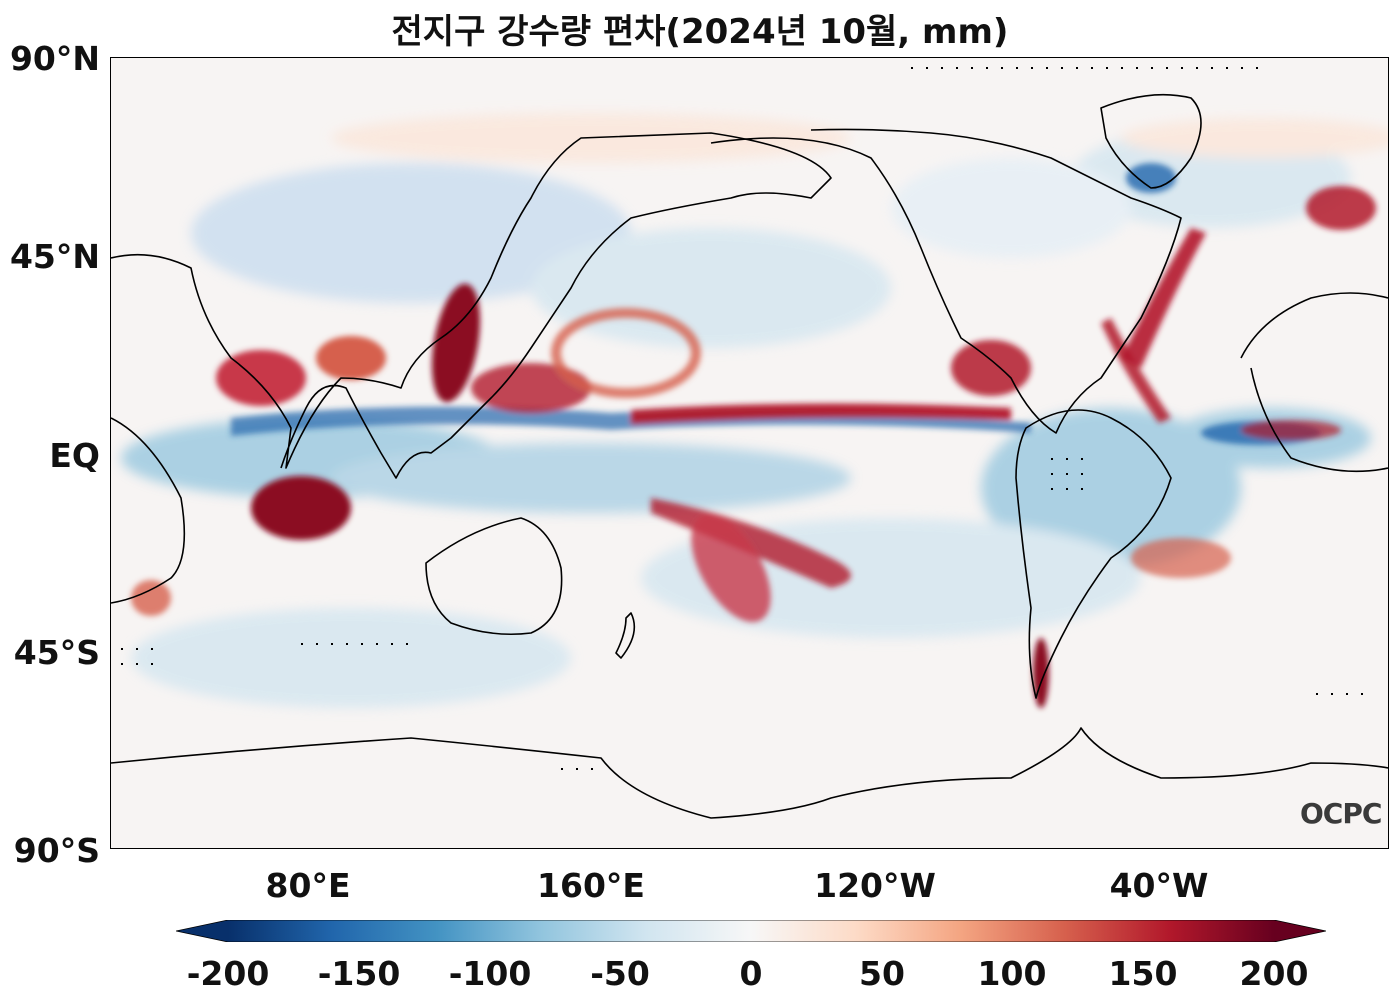  What do you see at coordinates (875, 885) in the screenshot?
I see `lon-label-120w: 120°W` at bounding box center [875, 885].